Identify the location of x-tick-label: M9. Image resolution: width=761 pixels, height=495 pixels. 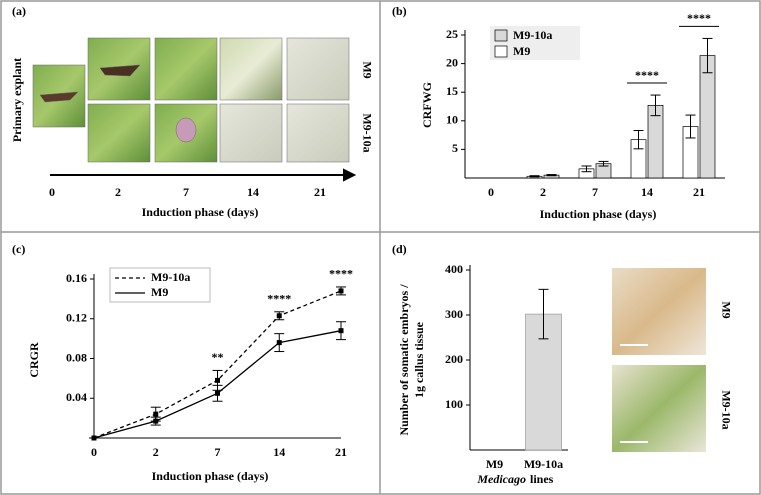
(494, 464).